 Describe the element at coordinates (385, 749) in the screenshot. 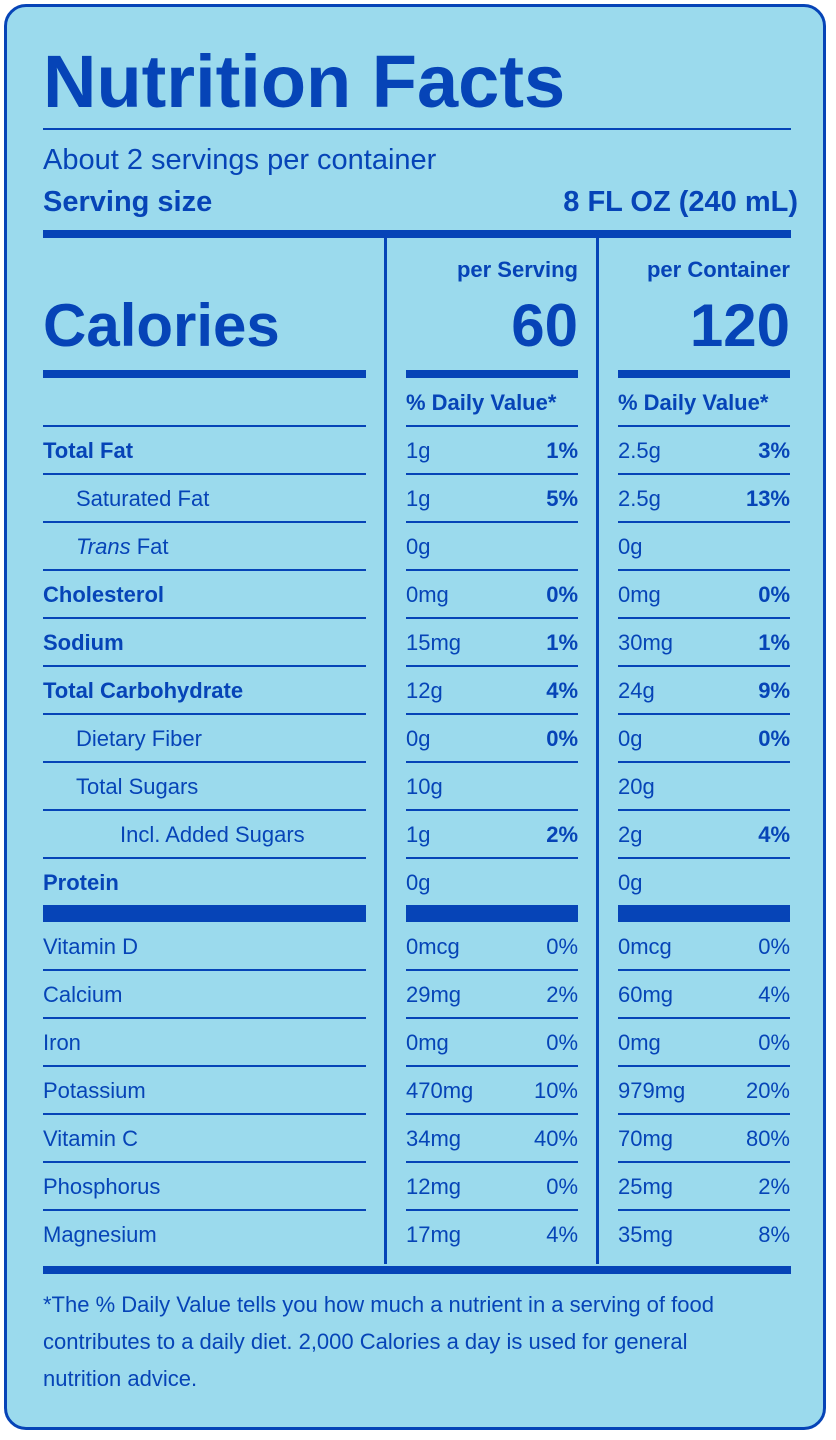

I see `column-divider-left` at that location.